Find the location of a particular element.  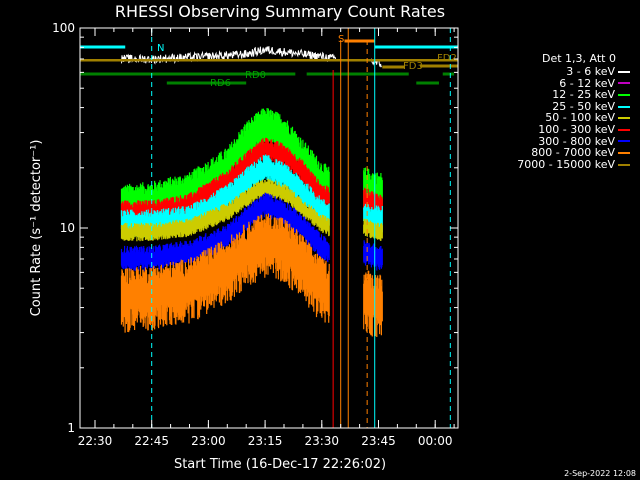

marker-label-rd6: RD6 is located at coordinates (220, 83).